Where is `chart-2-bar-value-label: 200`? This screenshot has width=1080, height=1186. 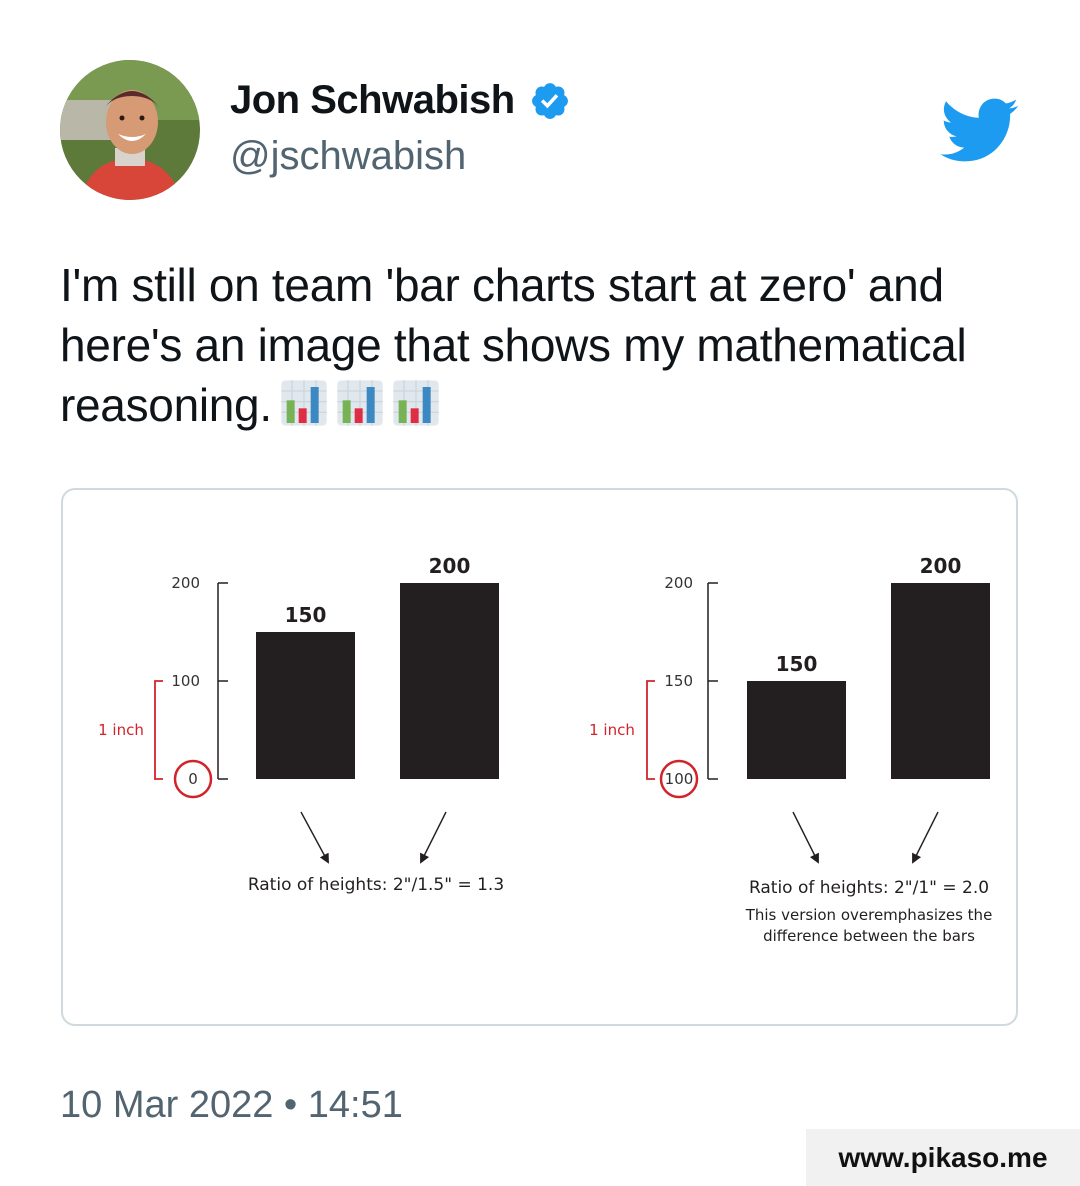 chart-2-bar-value-label: 200 is located at coordinates (941, 566).